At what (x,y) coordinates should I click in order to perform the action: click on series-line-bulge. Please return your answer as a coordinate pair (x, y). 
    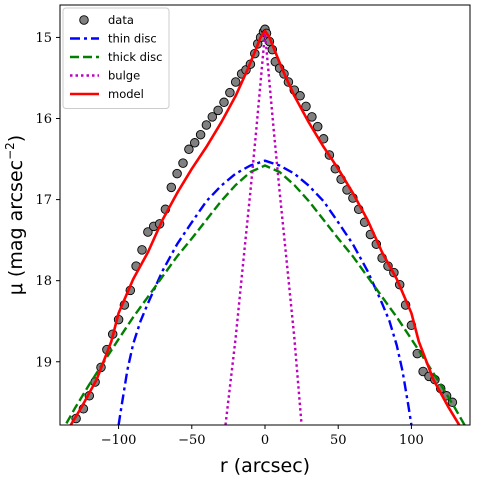
    Looking at the image, I should click on (263, 228).